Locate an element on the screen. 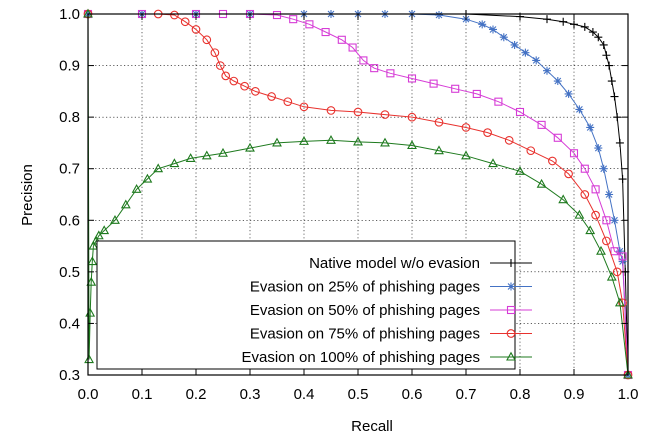 The image size is (662, 437). legend-marker-plus is located at coordinates (511, 263).